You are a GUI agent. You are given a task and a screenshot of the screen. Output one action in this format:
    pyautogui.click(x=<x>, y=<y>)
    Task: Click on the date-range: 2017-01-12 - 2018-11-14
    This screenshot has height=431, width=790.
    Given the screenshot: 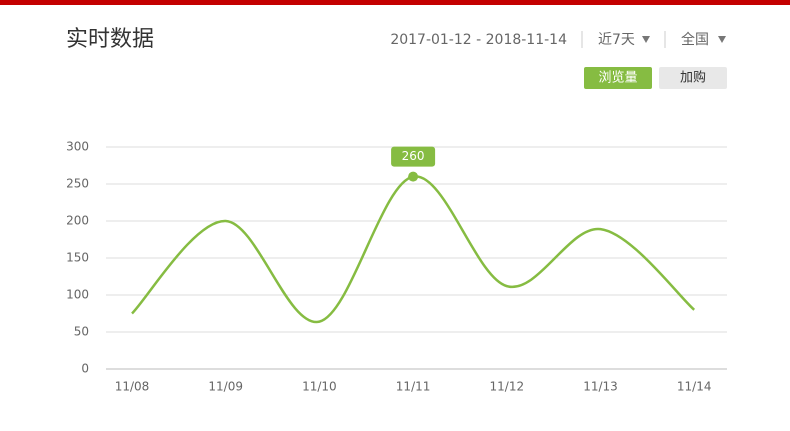 What is the action you would take?
    pyautogui.click(x=478, y=40)
    